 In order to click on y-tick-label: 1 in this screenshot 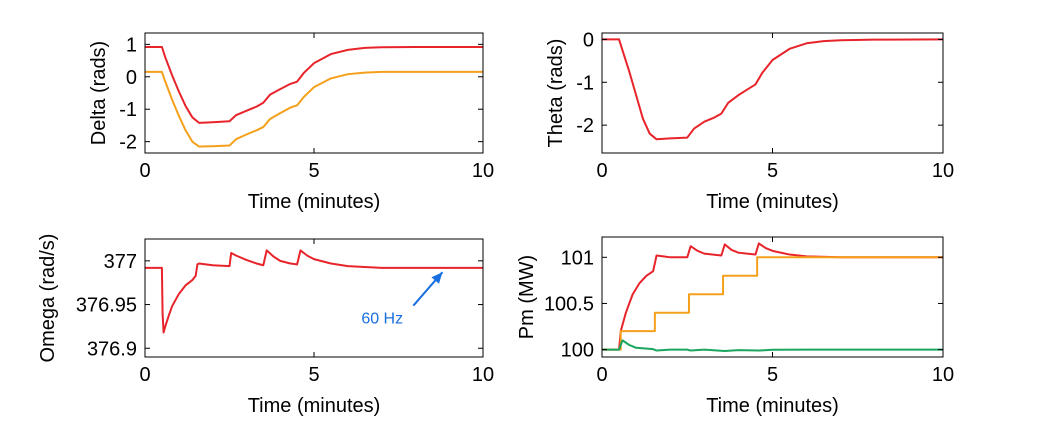, I will do `click(131, 45)`.